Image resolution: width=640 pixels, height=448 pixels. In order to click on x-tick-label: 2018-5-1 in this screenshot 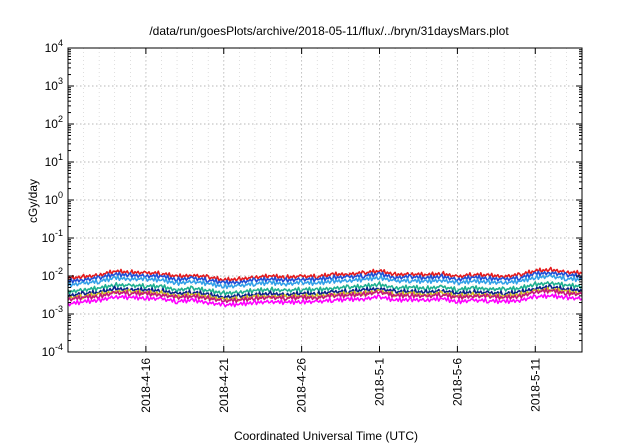, I will do `click(380, 382)`.